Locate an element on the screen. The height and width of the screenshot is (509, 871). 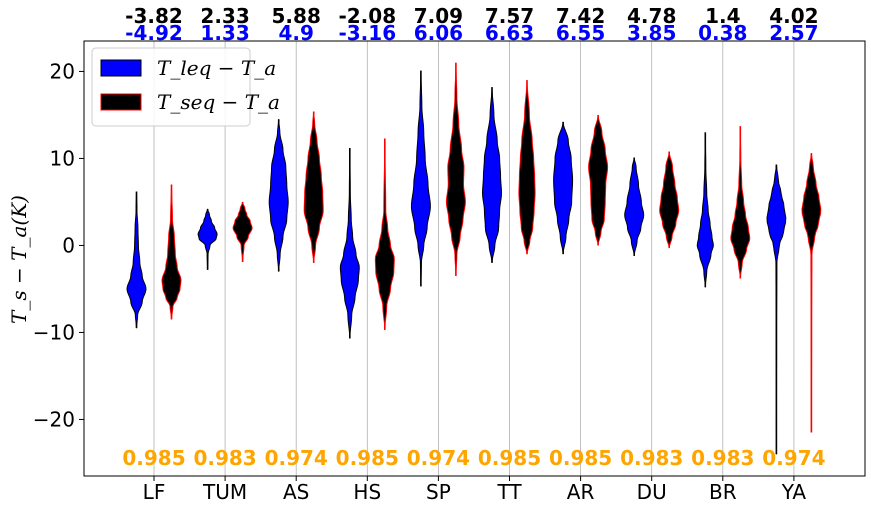
mean-label: 5.88 is located at coordinates (296, 16).